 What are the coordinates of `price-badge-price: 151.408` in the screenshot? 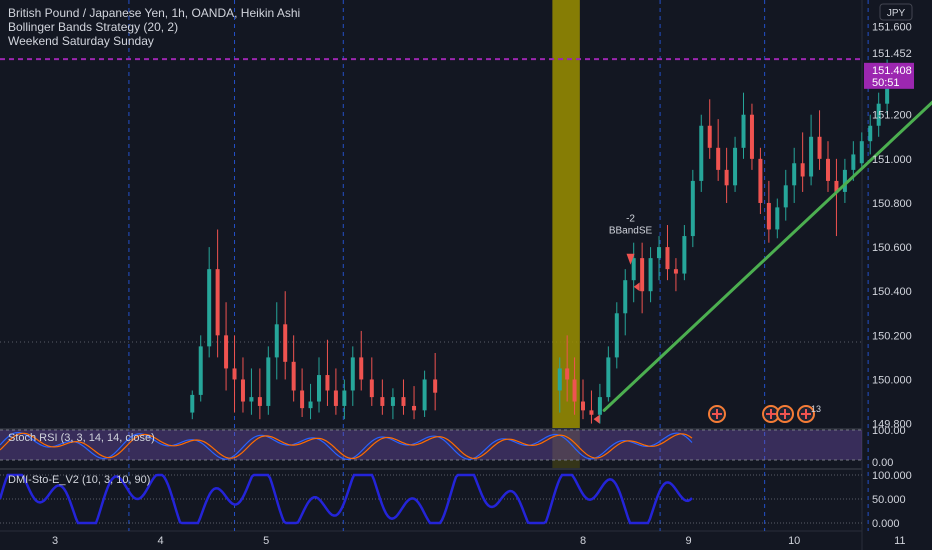 It's located at (892, 71).